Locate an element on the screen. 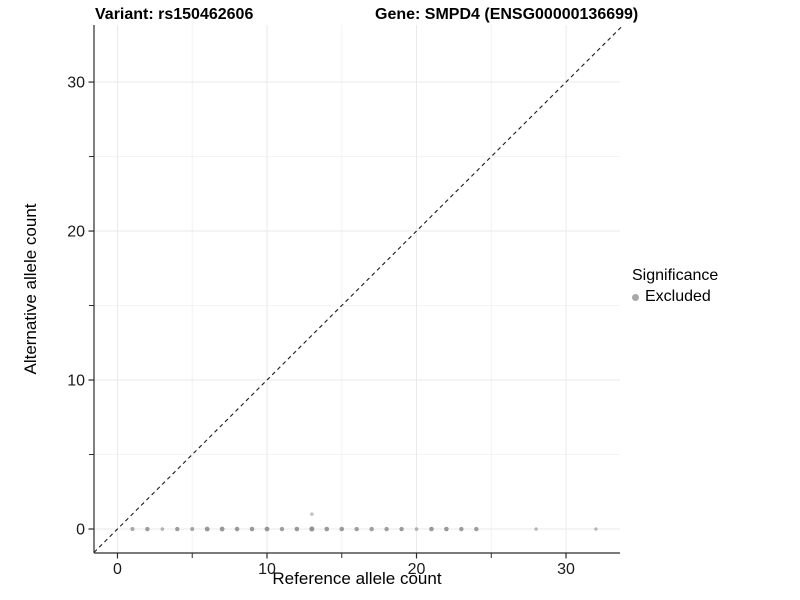  x-tick-label: 10 is located at coordinates (267, 569).